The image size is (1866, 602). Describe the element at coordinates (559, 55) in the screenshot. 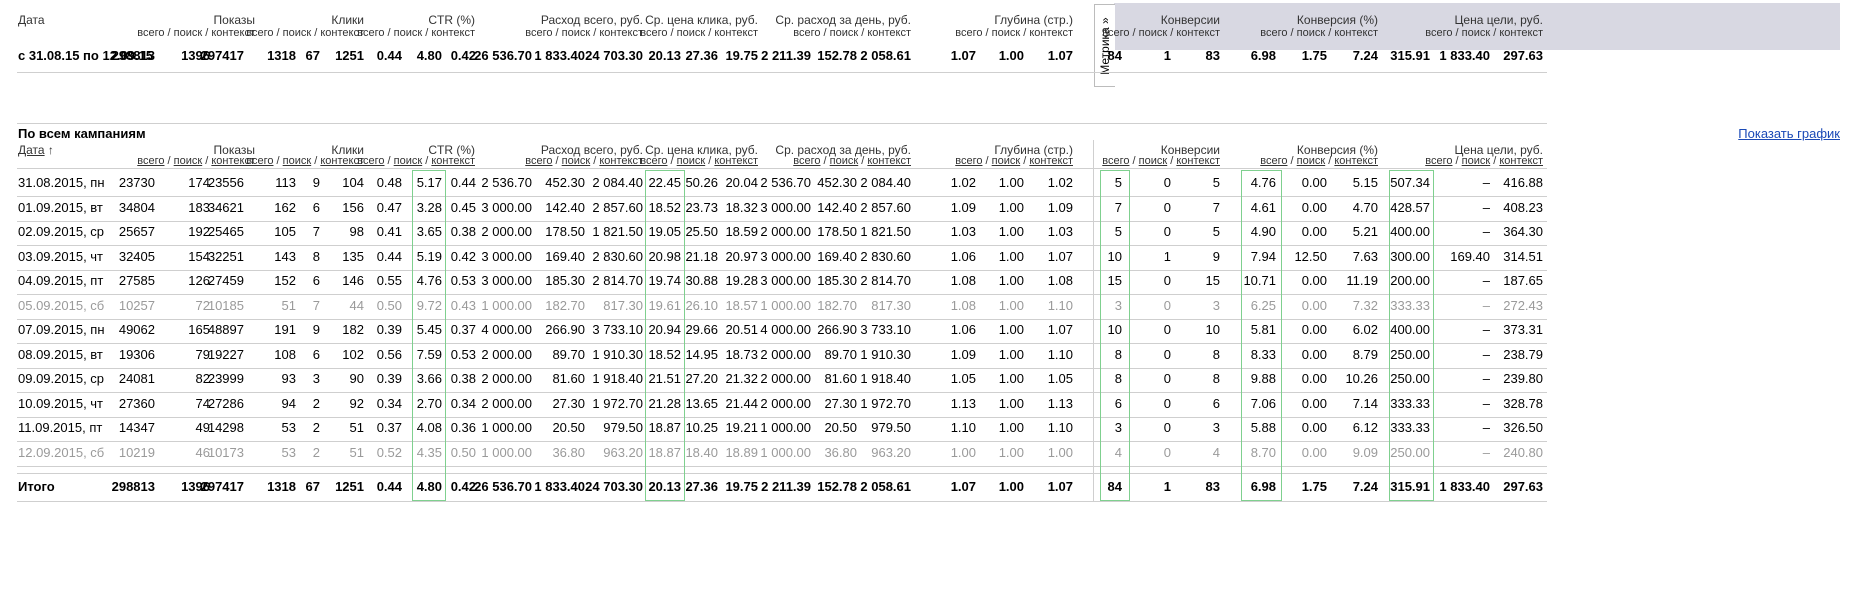

I see `period-value: 1 833.40` at that location.